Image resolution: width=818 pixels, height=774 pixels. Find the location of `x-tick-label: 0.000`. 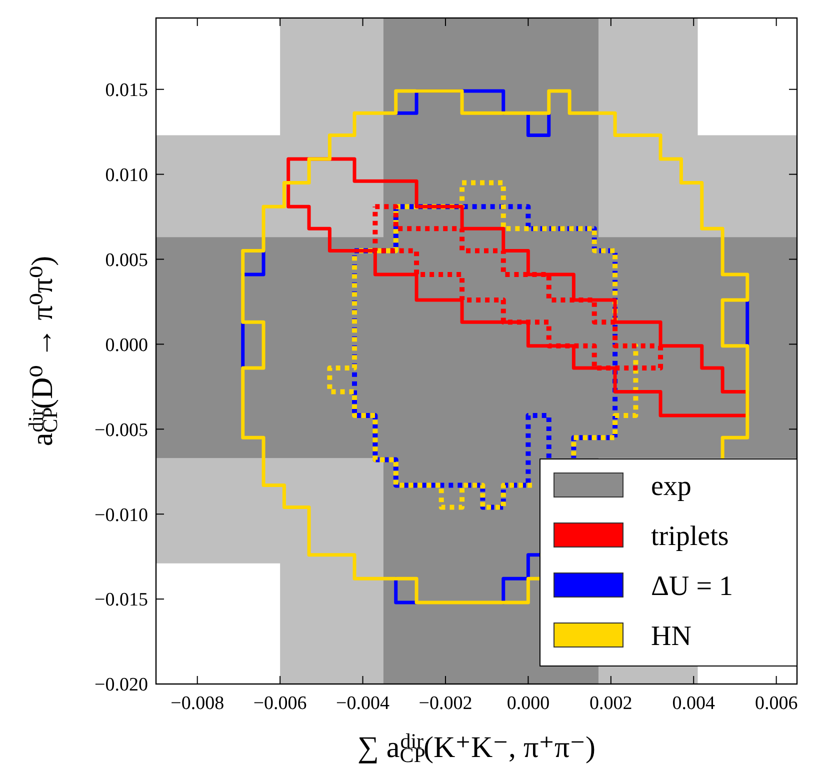

x-tick-label: 0.000 is located at coordinates (528, 703).